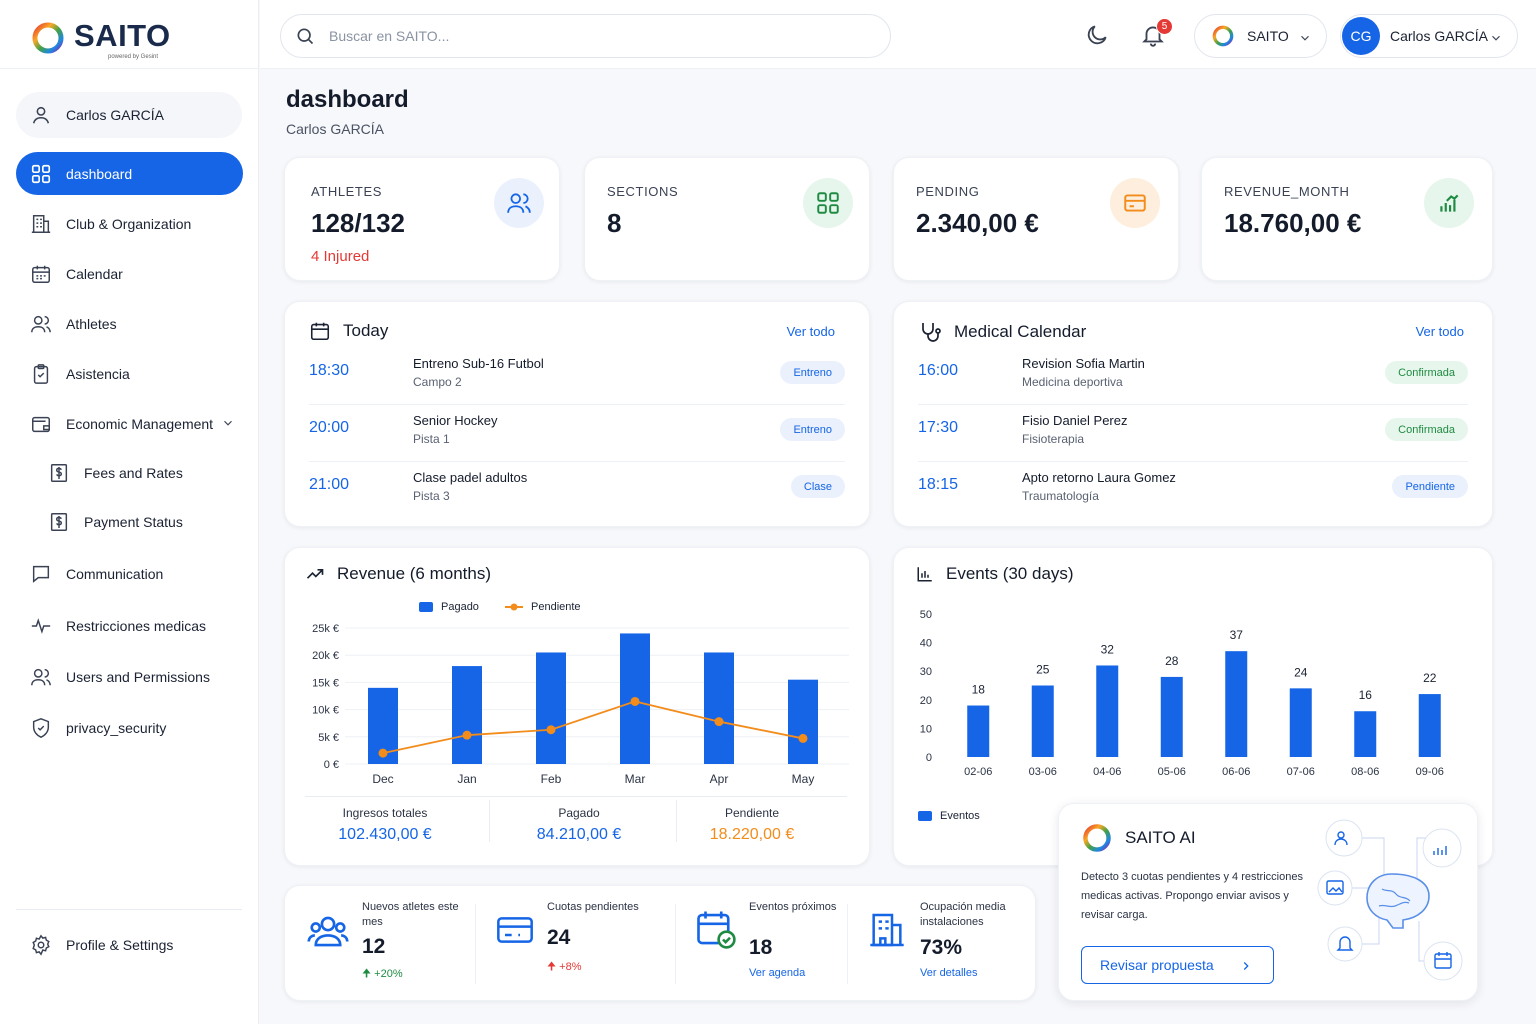  What do you see at coordinates (129, 676) in the screenshot?
I see `sidebar-item-users: Users and Permissions` at bounding box center [129, 676].